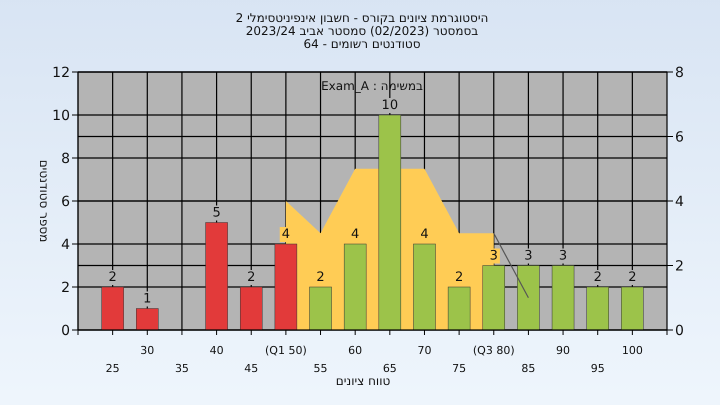  Describe the element at coordinates (362, 37) in the screenshot. I see `chart-subtitle: בסמסטר (02/2023) סמסטר אביב 2023/24 סטודנטים רשומים - 64` at that location.